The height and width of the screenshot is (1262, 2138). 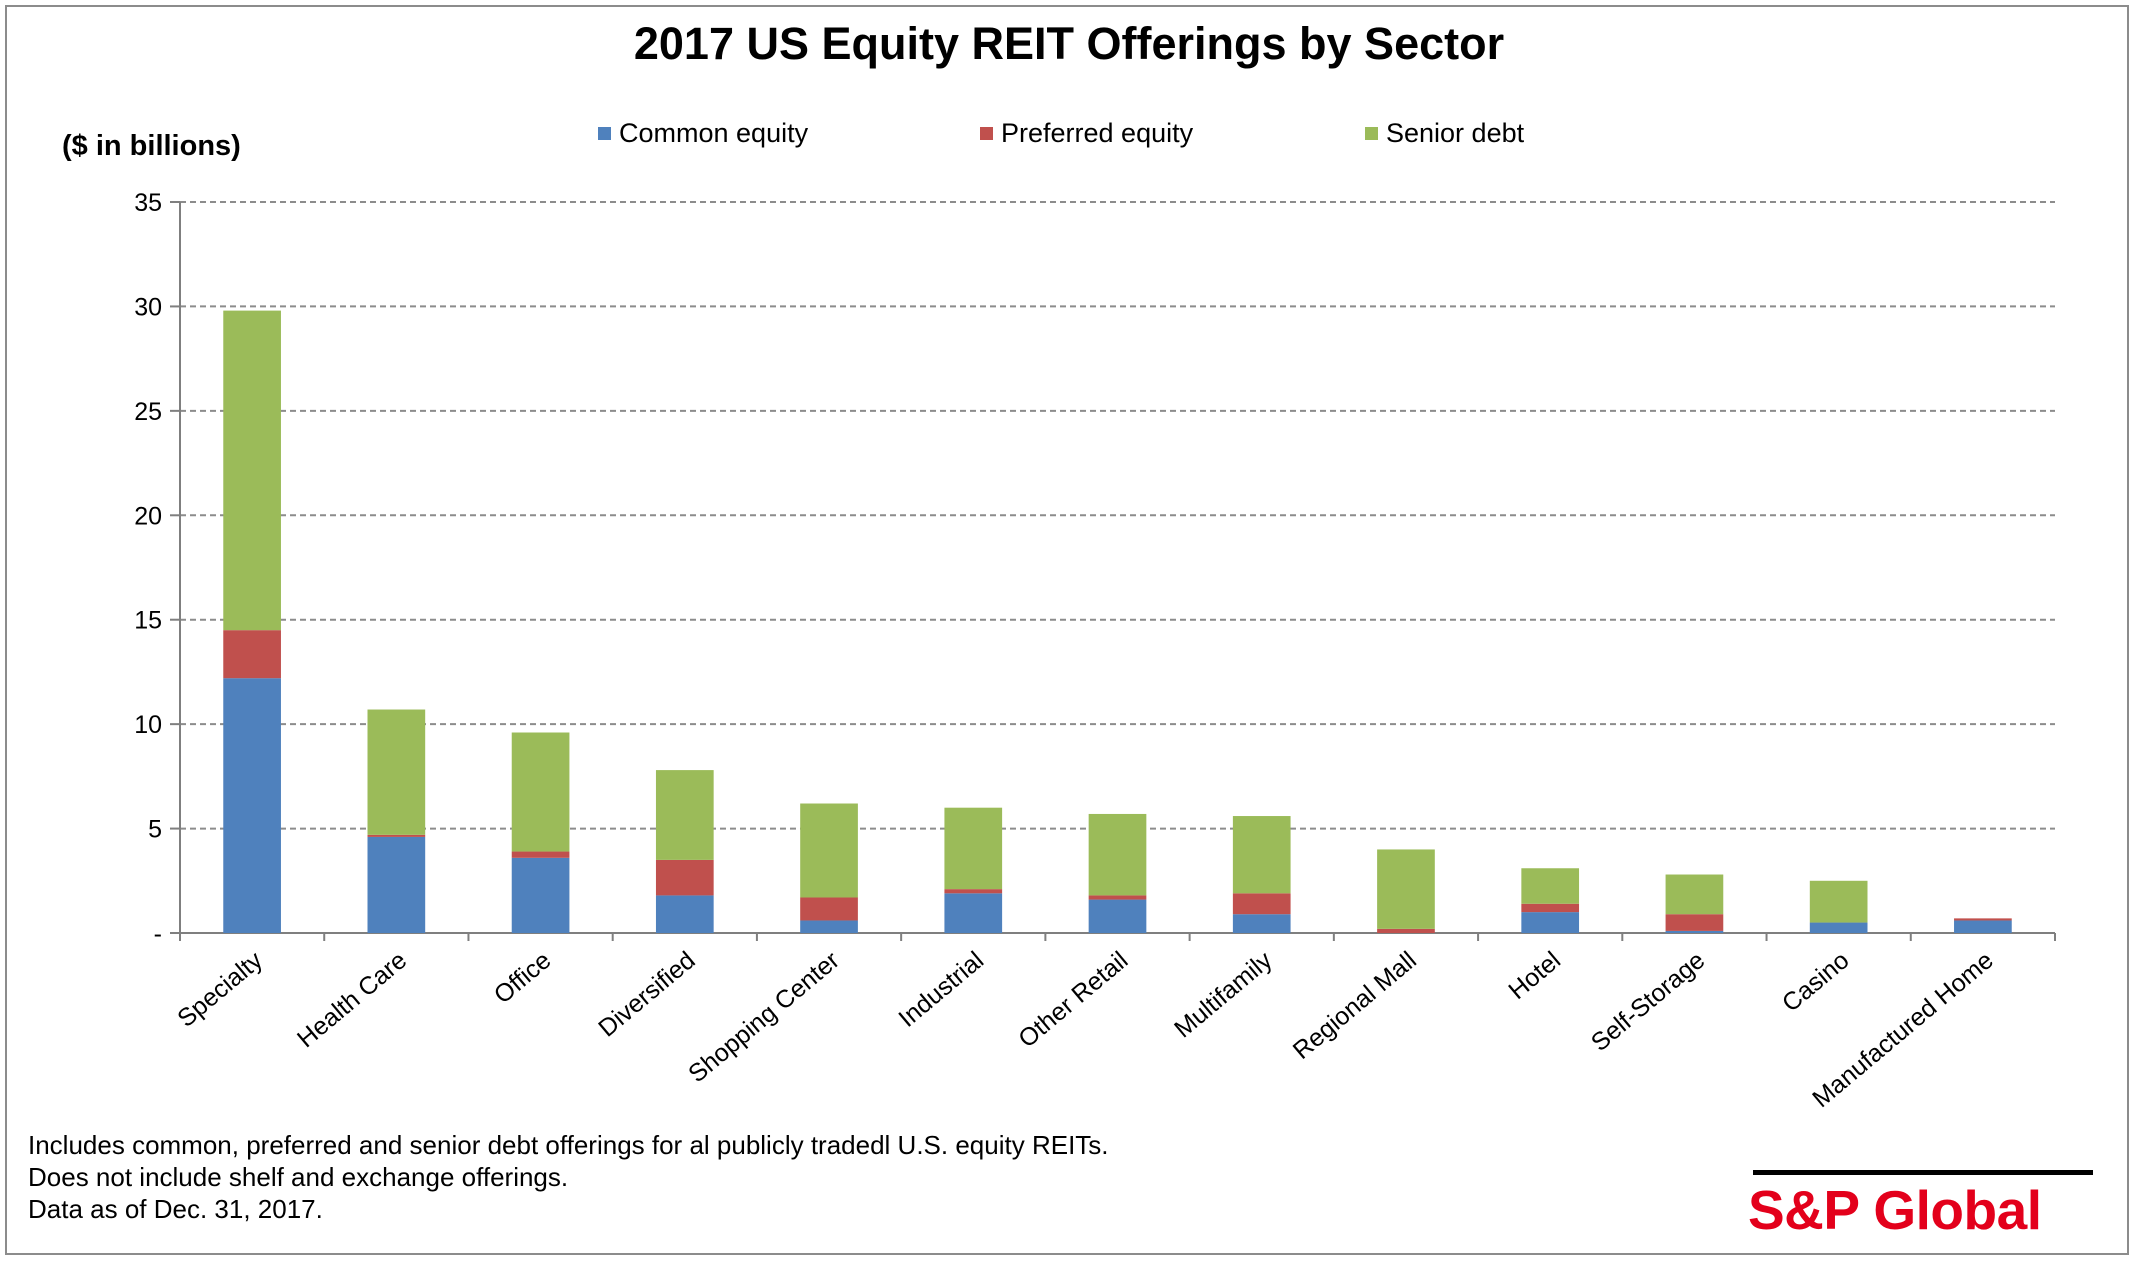 What do you see at coordinates (1371, 133) in the screenshot?
I see `legend-swatch-senior-debt` at bounding box center [1371, 133].